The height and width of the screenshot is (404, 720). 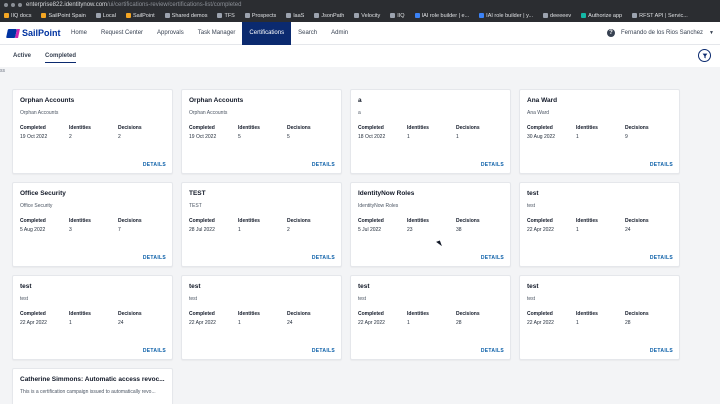 What do you see at coordinates (143, 15) in the screenshot?
I see `bookmark-label: SailPoint` at bounding box center [143, 15].